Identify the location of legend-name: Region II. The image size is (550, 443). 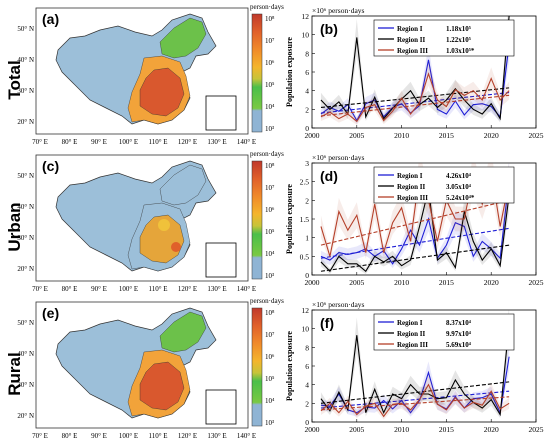
(411, 187).